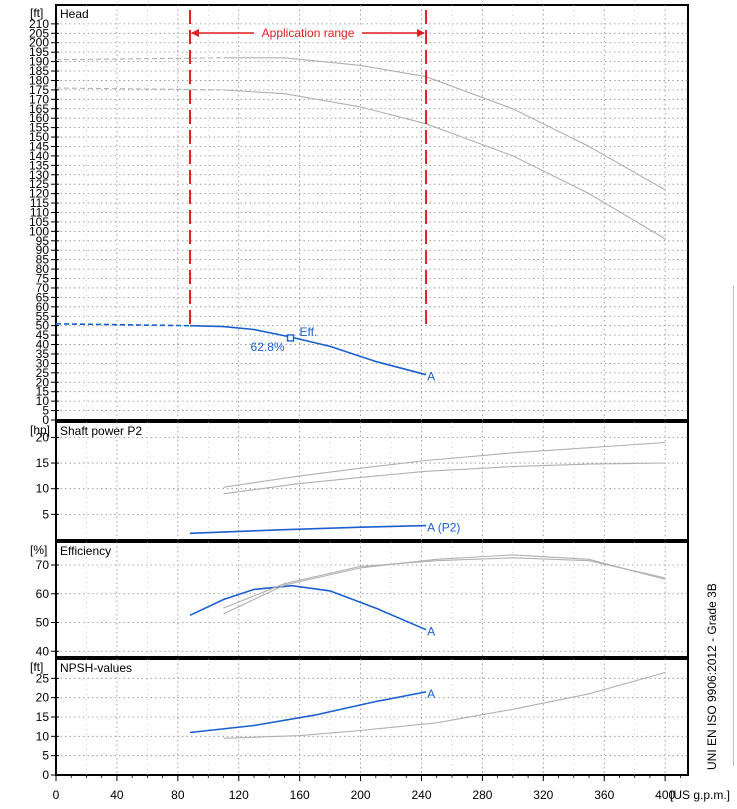 The image size is (737, 809). Describe the element at coordinates (700, 795) in the screenshot. I see `x-axis-unit-label: [US g.p.m.]` at that location.